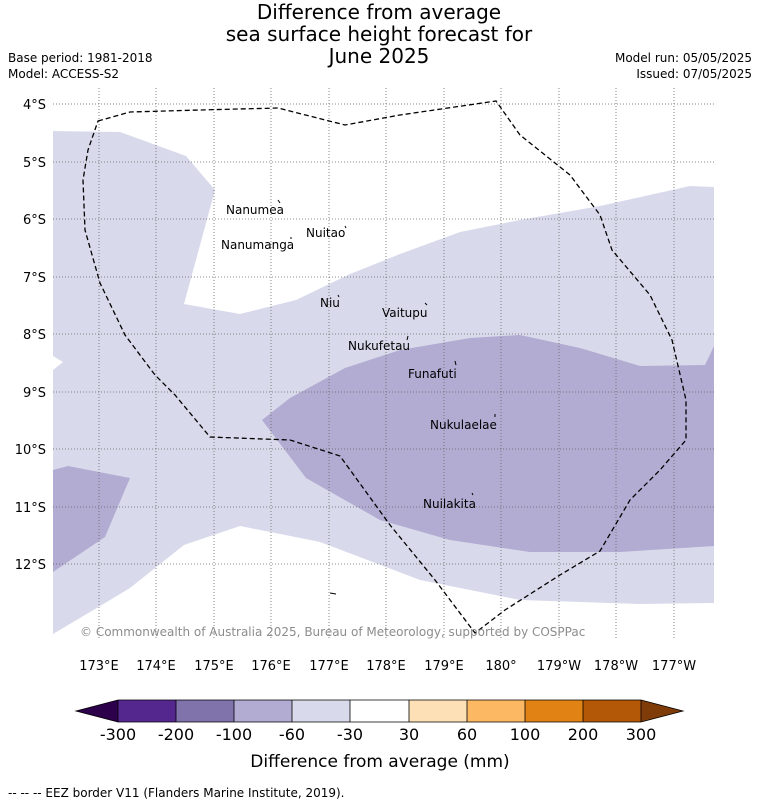 The width and height of the screenshot is (758, 804). What do you see at coordinates (379, 56) in the screenshot?
I see `title-line-3: June 2025` at bounding box center [379, 56].